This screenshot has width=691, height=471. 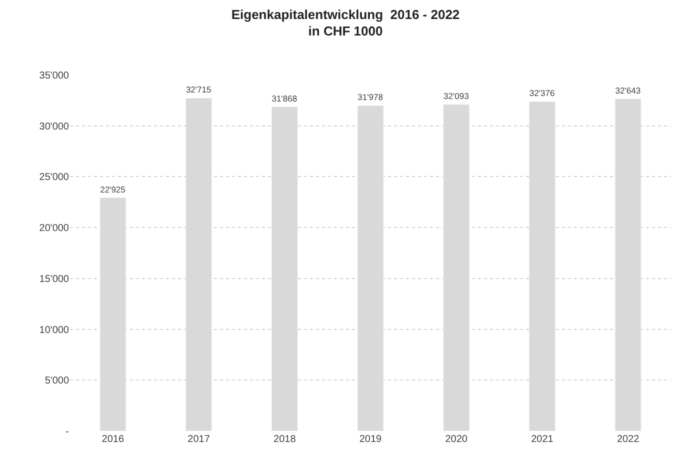 What do you see at coordinates (370, 439) in the screenshot?
I see `x-tick-label: 2019` at bounding box center [370, 439].